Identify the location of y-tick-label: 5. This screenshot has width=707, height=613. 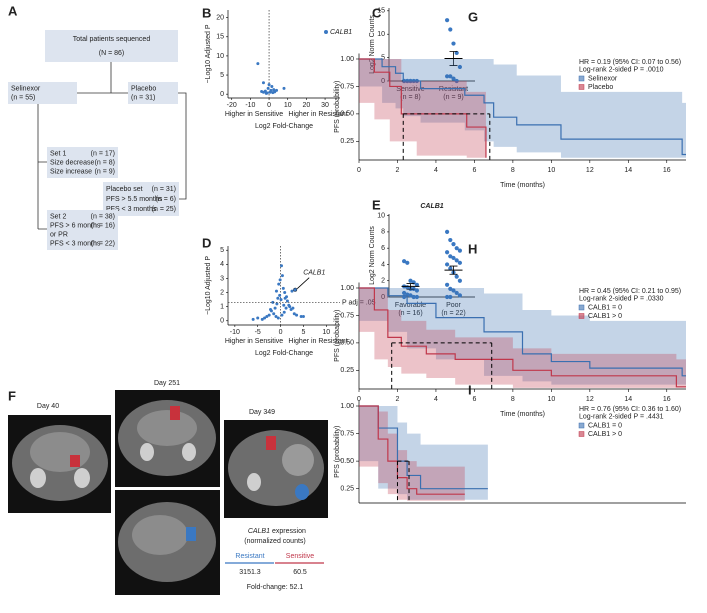
(222, 75).